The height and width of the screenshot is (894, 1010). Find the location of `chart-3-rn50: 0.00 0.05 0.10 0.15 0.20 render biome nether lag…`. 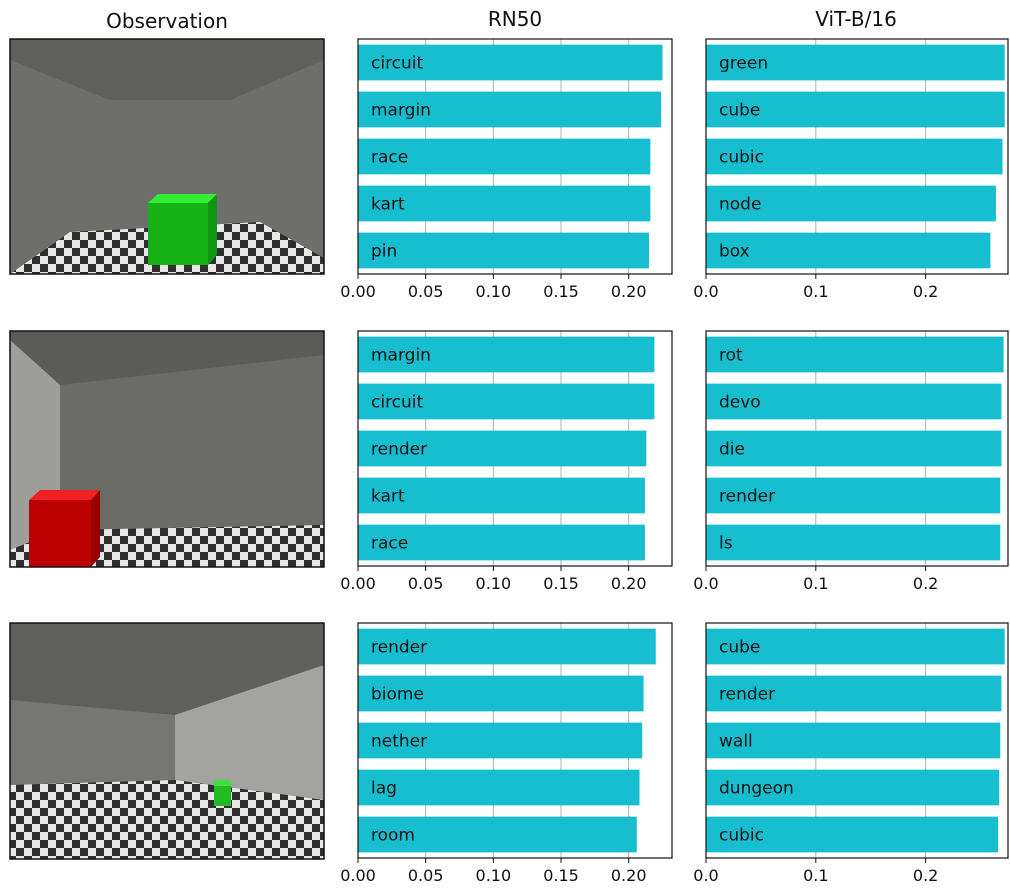

chart-3-rn50: 0.00 0.05 0.10 0.15 0.20 render biome nether lag… is located at coordinates (506, 753).